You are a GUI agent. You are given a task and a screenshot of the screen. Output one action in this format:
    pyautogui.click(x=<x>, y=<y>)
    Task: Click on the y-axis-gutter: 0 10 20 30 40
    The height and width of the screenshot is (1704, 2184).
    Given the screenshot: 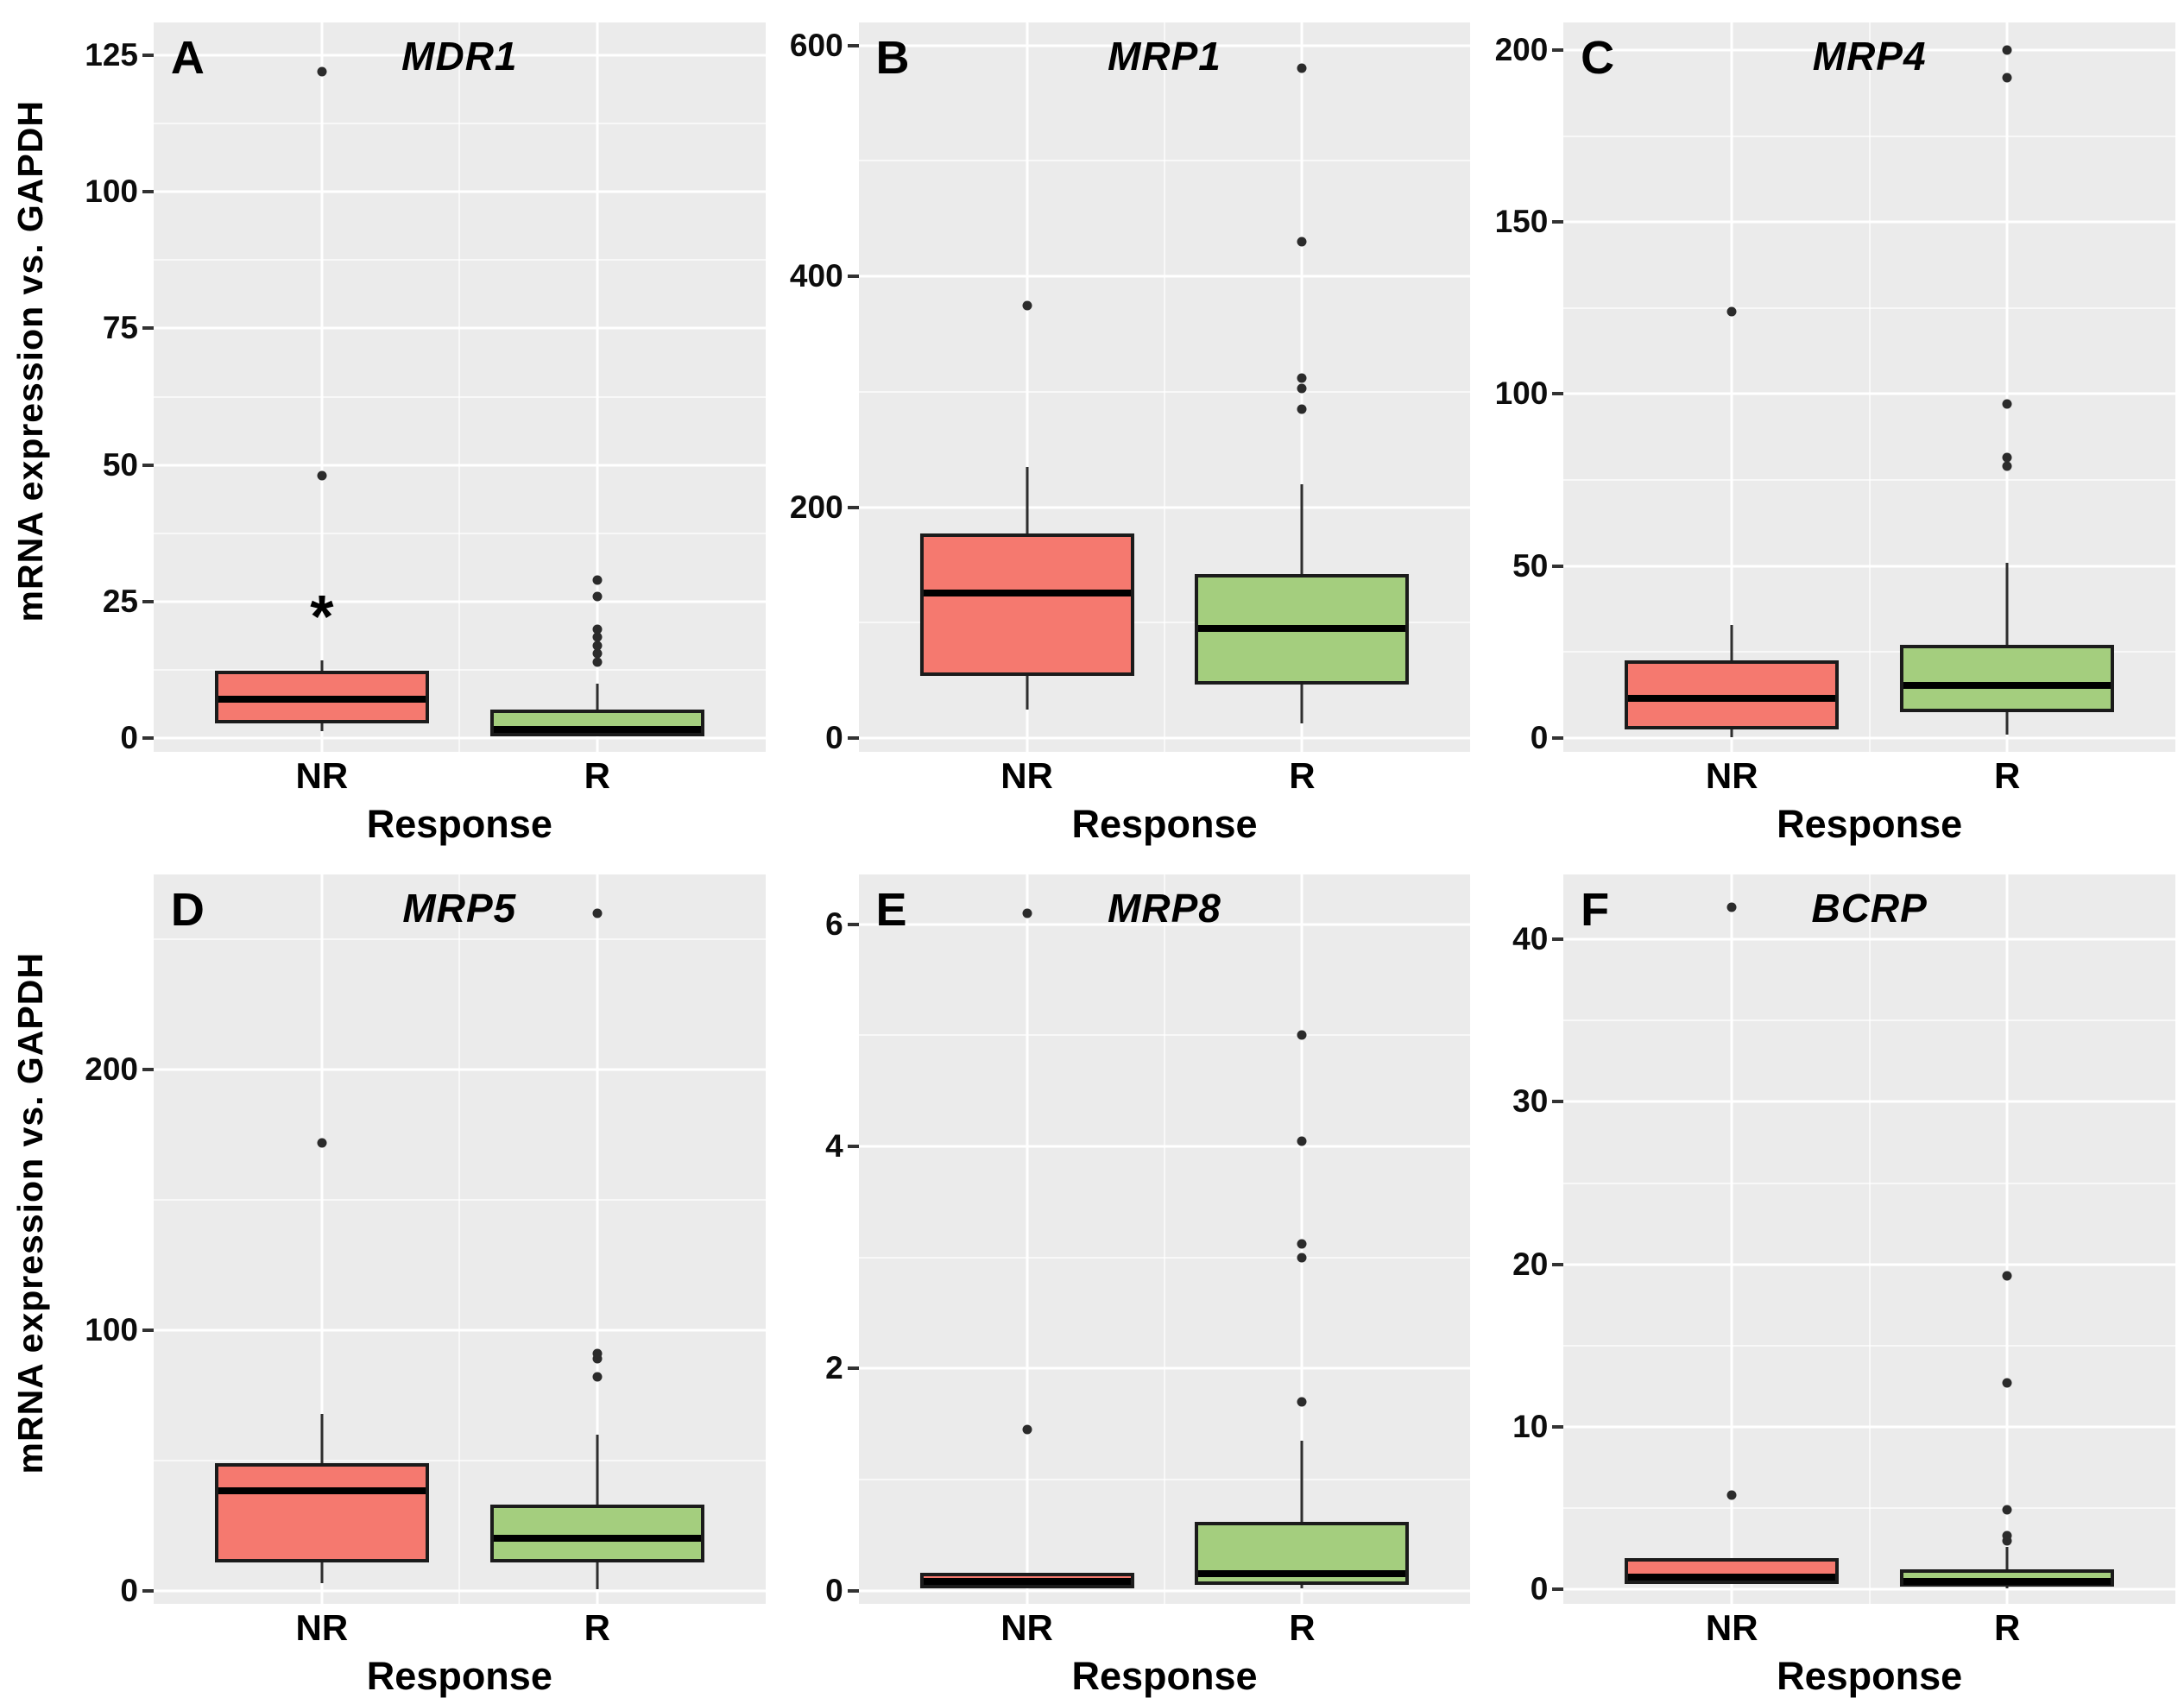 What is the action you would take?
    pyautogui.click(x=1524, y=1240)
    